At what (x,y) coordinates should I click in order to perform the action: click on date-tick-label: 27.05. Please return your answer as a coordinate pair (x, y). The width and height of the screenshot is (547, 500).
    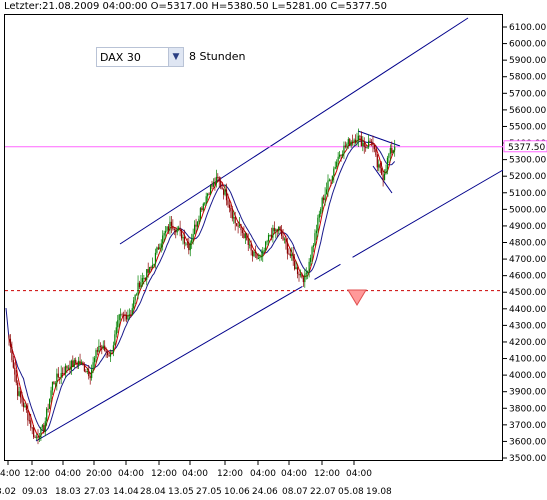
    Looking at the image, I should click on (209, 492).